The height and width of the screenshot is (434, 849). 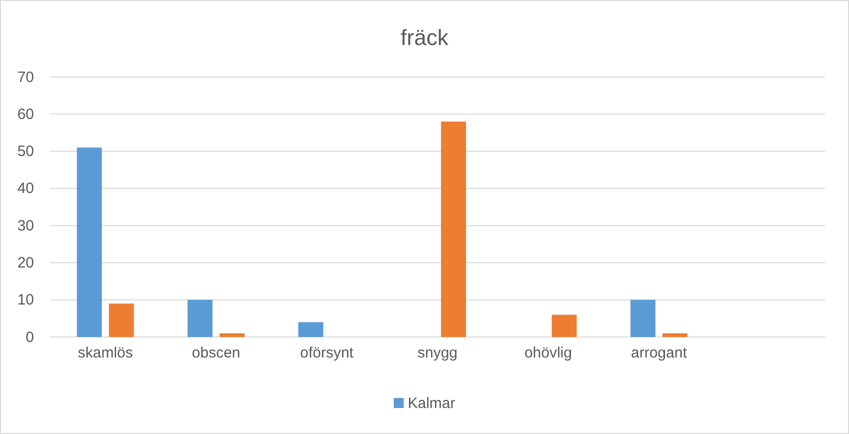 I want to click on x-tick-label: arrogant, so click(x=659, y=353).